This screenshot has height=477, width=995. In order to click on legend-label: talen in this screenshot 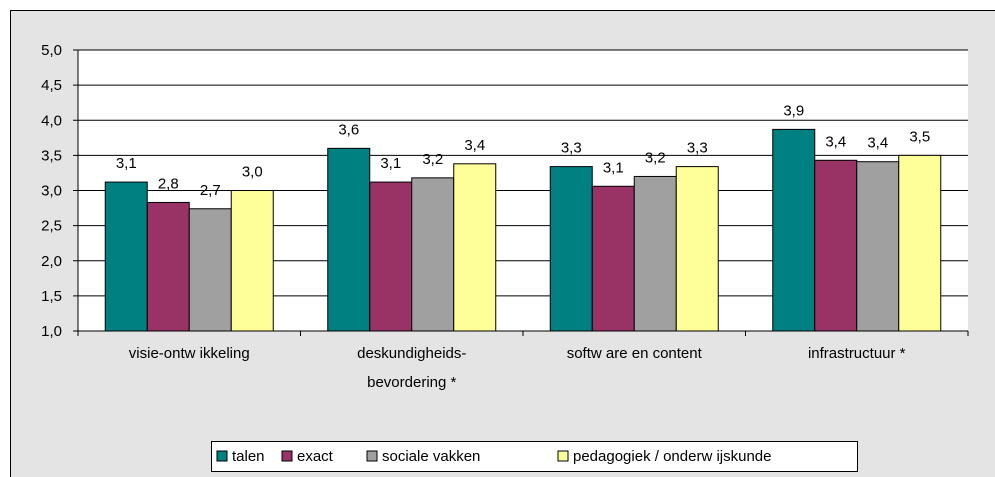, I will do `click(248, 456)`.